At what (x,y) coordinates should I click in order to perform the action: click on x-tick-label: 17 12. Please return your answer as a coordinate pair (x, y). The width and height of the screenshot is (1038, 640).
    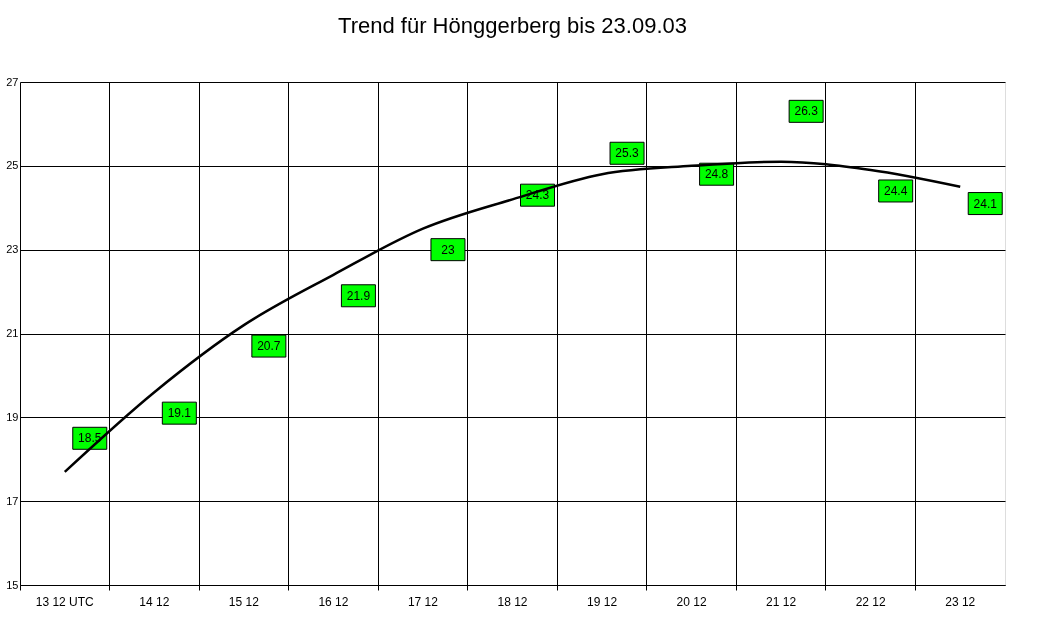
    Looking at the image, I should click on (423, 601).